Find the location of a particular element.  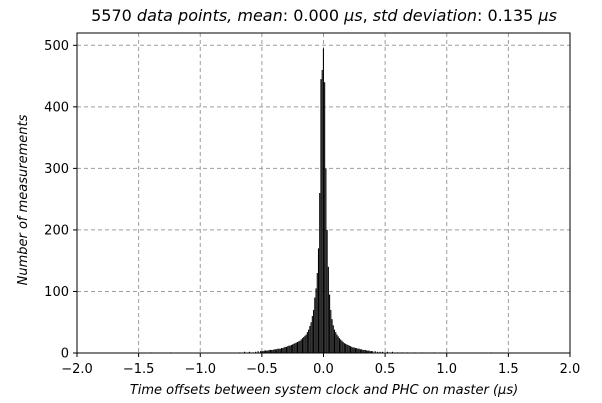

title-count: 5570 is located at coordinates (111, 15).